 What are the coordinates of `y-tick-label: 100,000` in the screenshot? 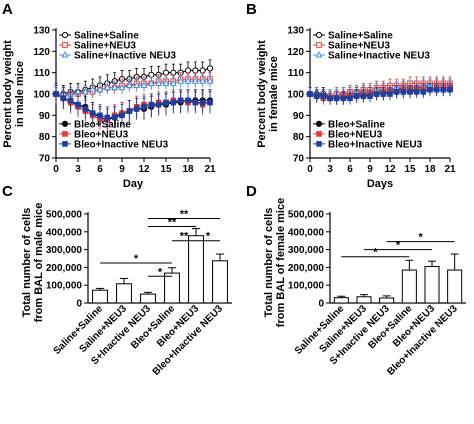 It's located at (64, 286).